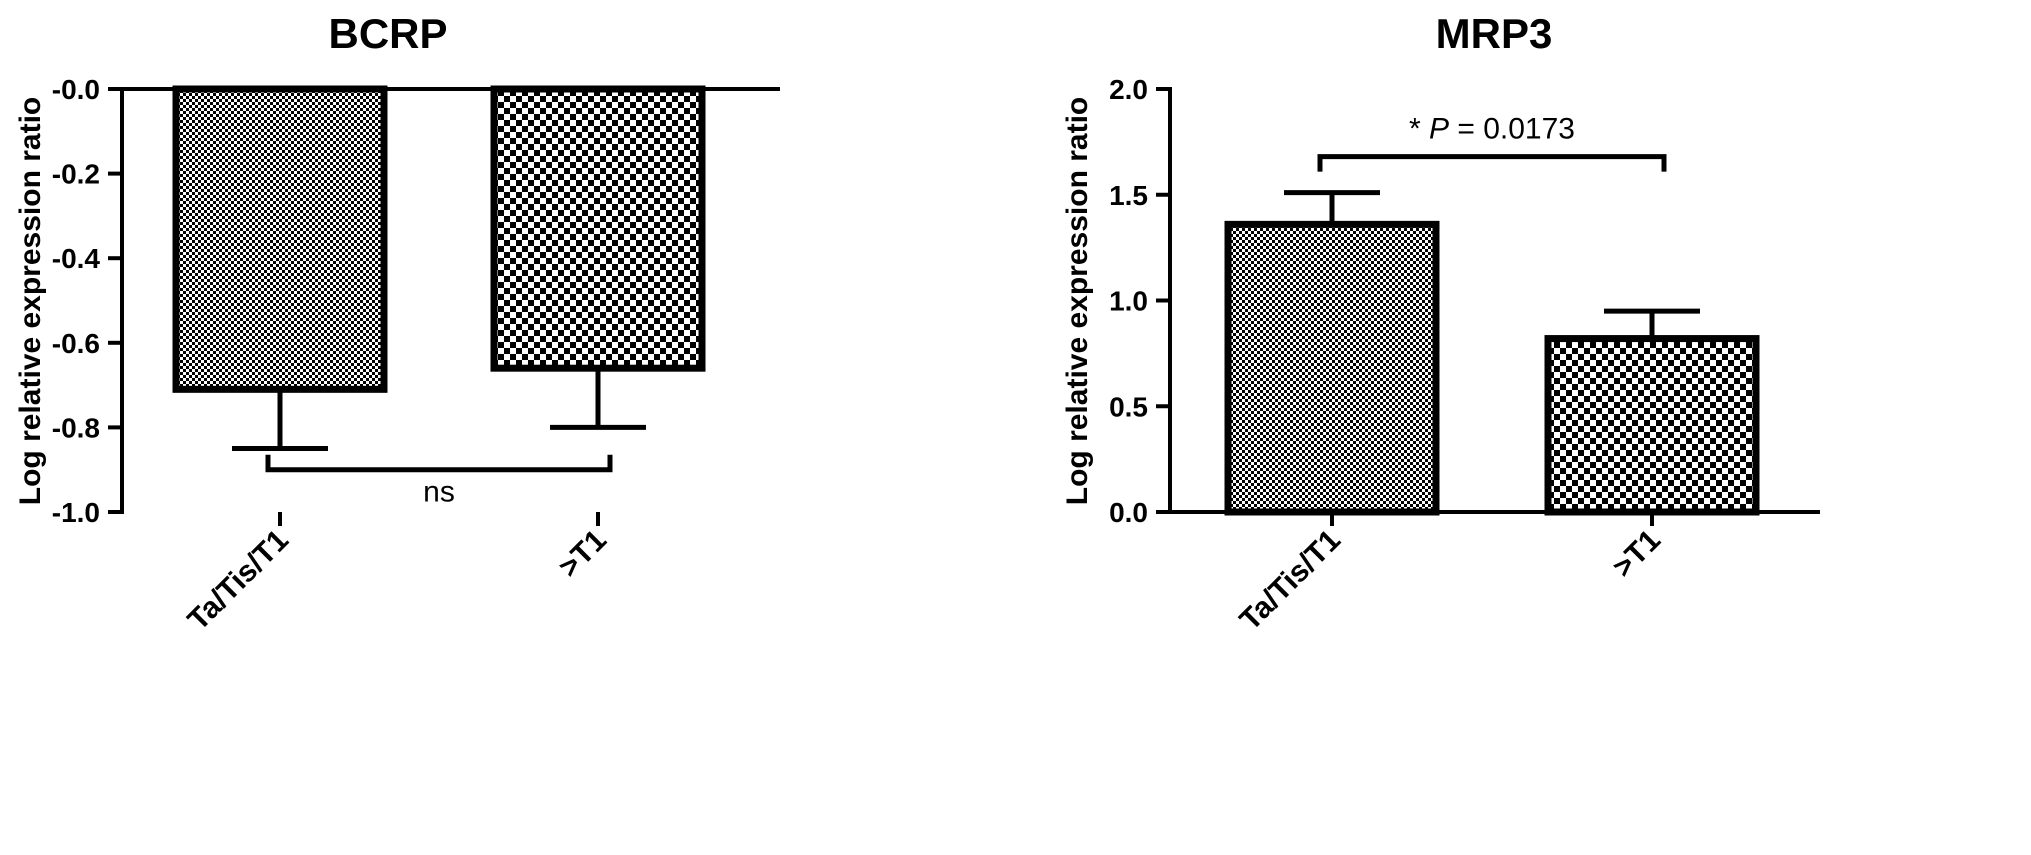 The height and width of the screenshot is (855, 2031). What do you see at coordinates (1494, 33) in the screenshot?
I see `chart-title: MRP3` at bounding box center [1494, 33].